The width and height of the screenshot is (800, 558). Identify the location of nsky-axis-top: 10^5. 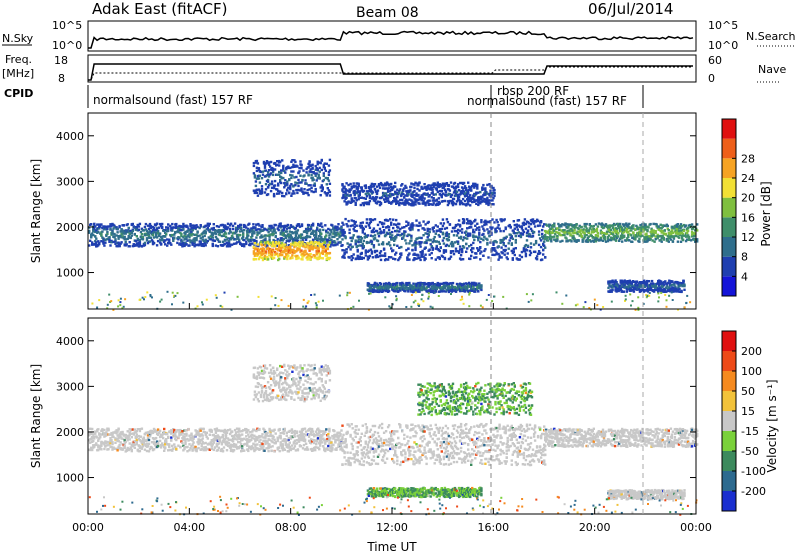
(67, 25).